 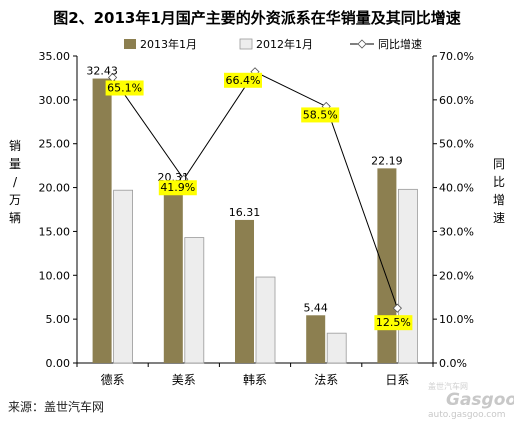 I want to click on chart-title: 图2、2013年1月国产主要的外资派系在华销量及其同比增速, so click(x=257, y=18).